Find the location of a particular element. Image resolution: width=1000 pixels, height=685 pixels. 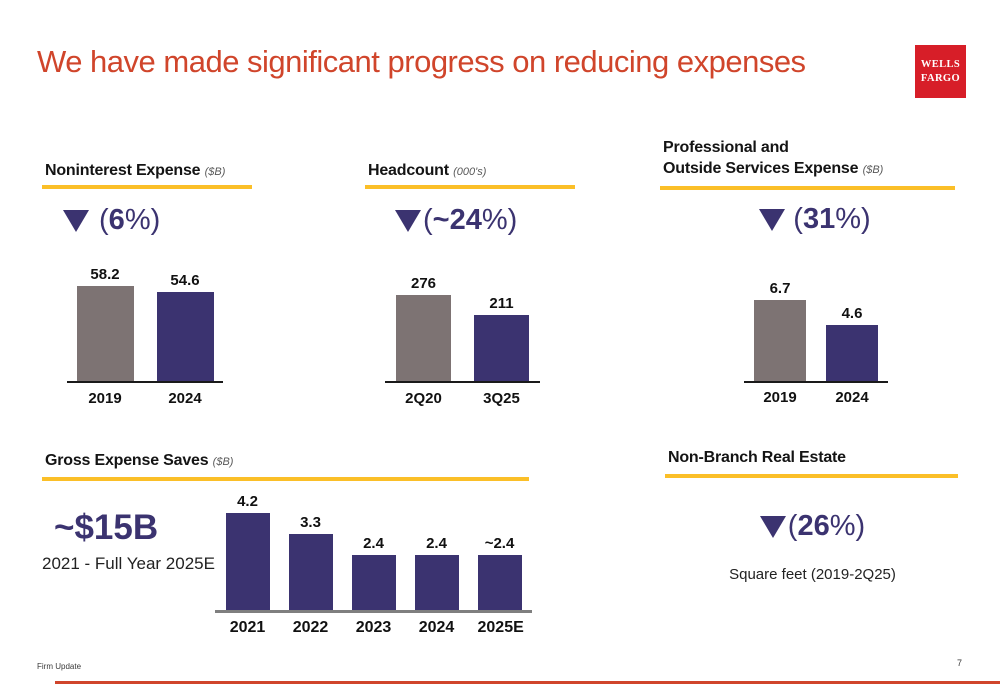

panel-title: Headcount (000's) is located at coordinates (427, 171).